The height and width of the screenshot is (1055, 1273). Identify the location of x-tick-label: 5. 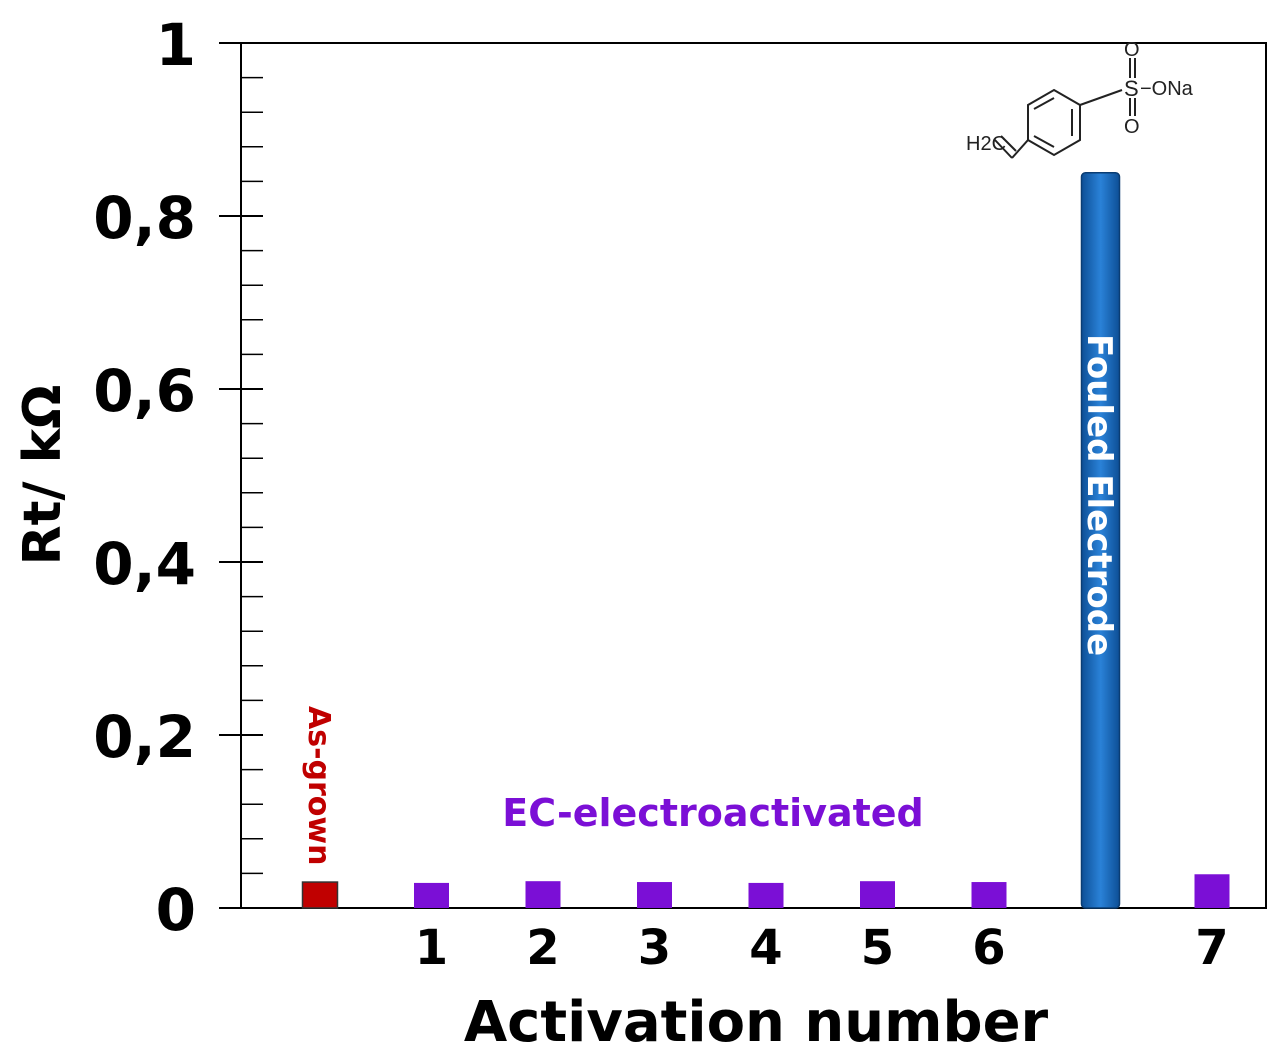
(877, 948).